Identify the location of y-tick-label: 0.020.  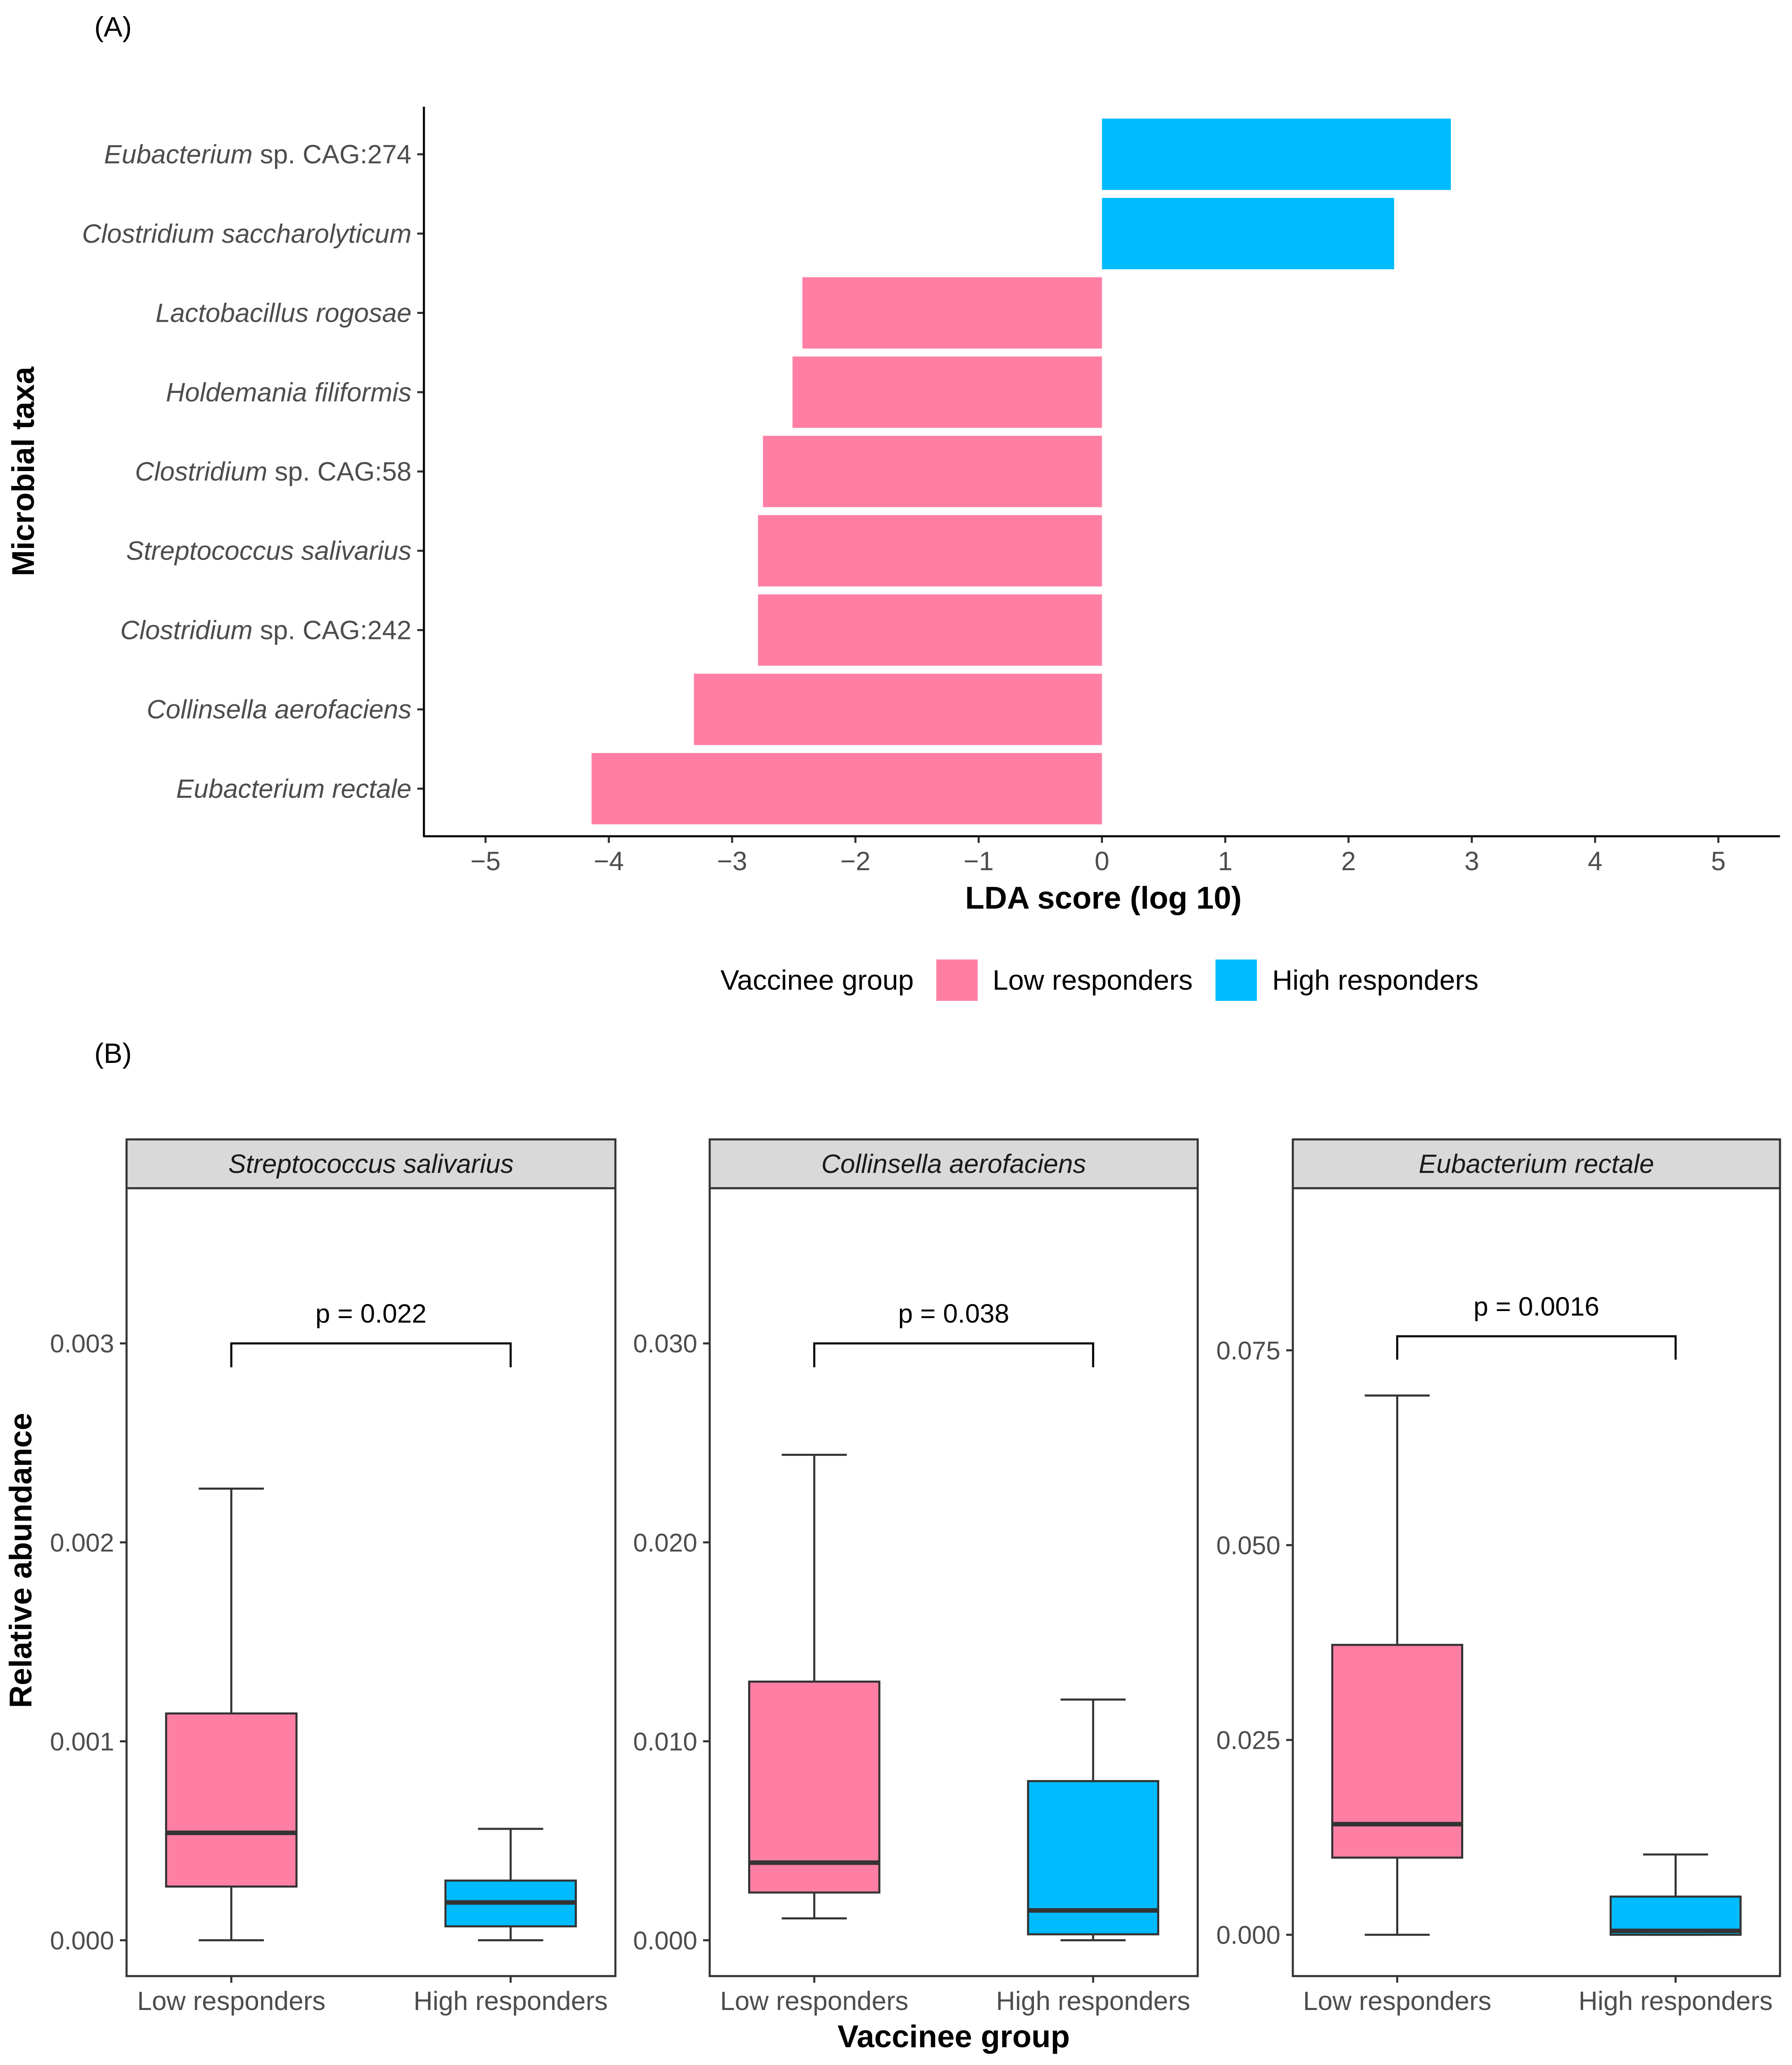
(665, 1543).